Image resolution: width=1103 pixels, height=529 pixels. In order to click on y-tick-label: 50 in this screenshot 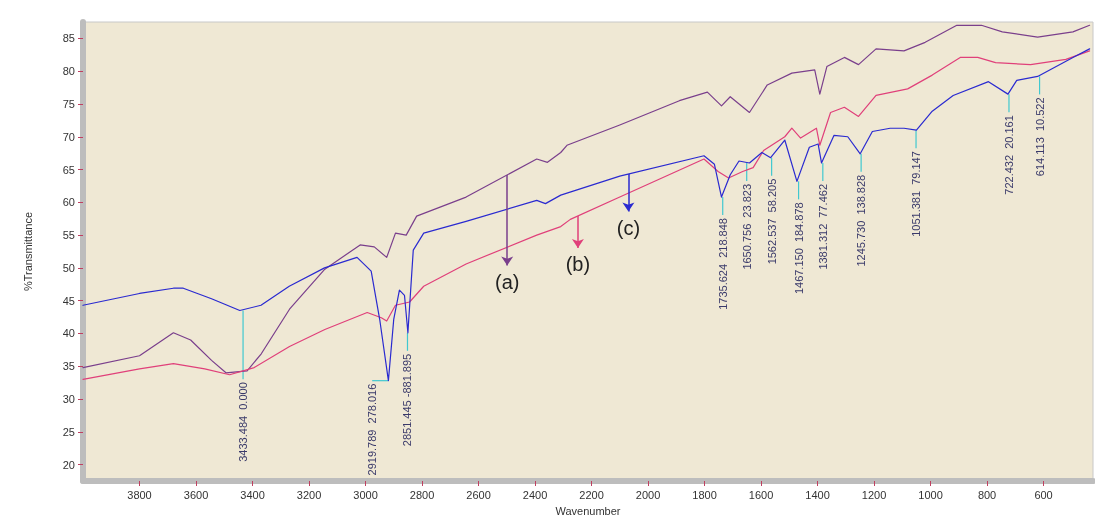, I will do `click(68, 267)`.